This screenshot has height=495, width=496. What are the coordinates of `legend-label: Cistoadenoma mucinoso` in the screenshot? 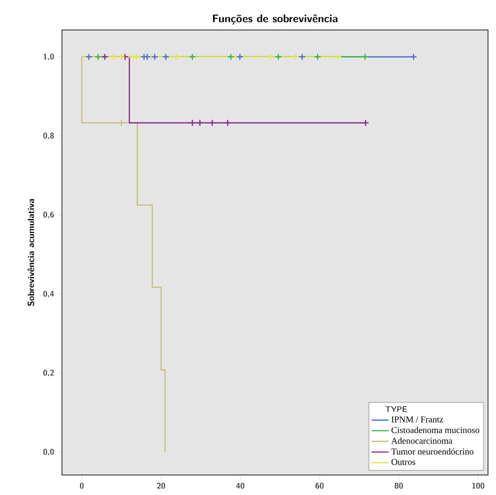 It's located at (436, 430).